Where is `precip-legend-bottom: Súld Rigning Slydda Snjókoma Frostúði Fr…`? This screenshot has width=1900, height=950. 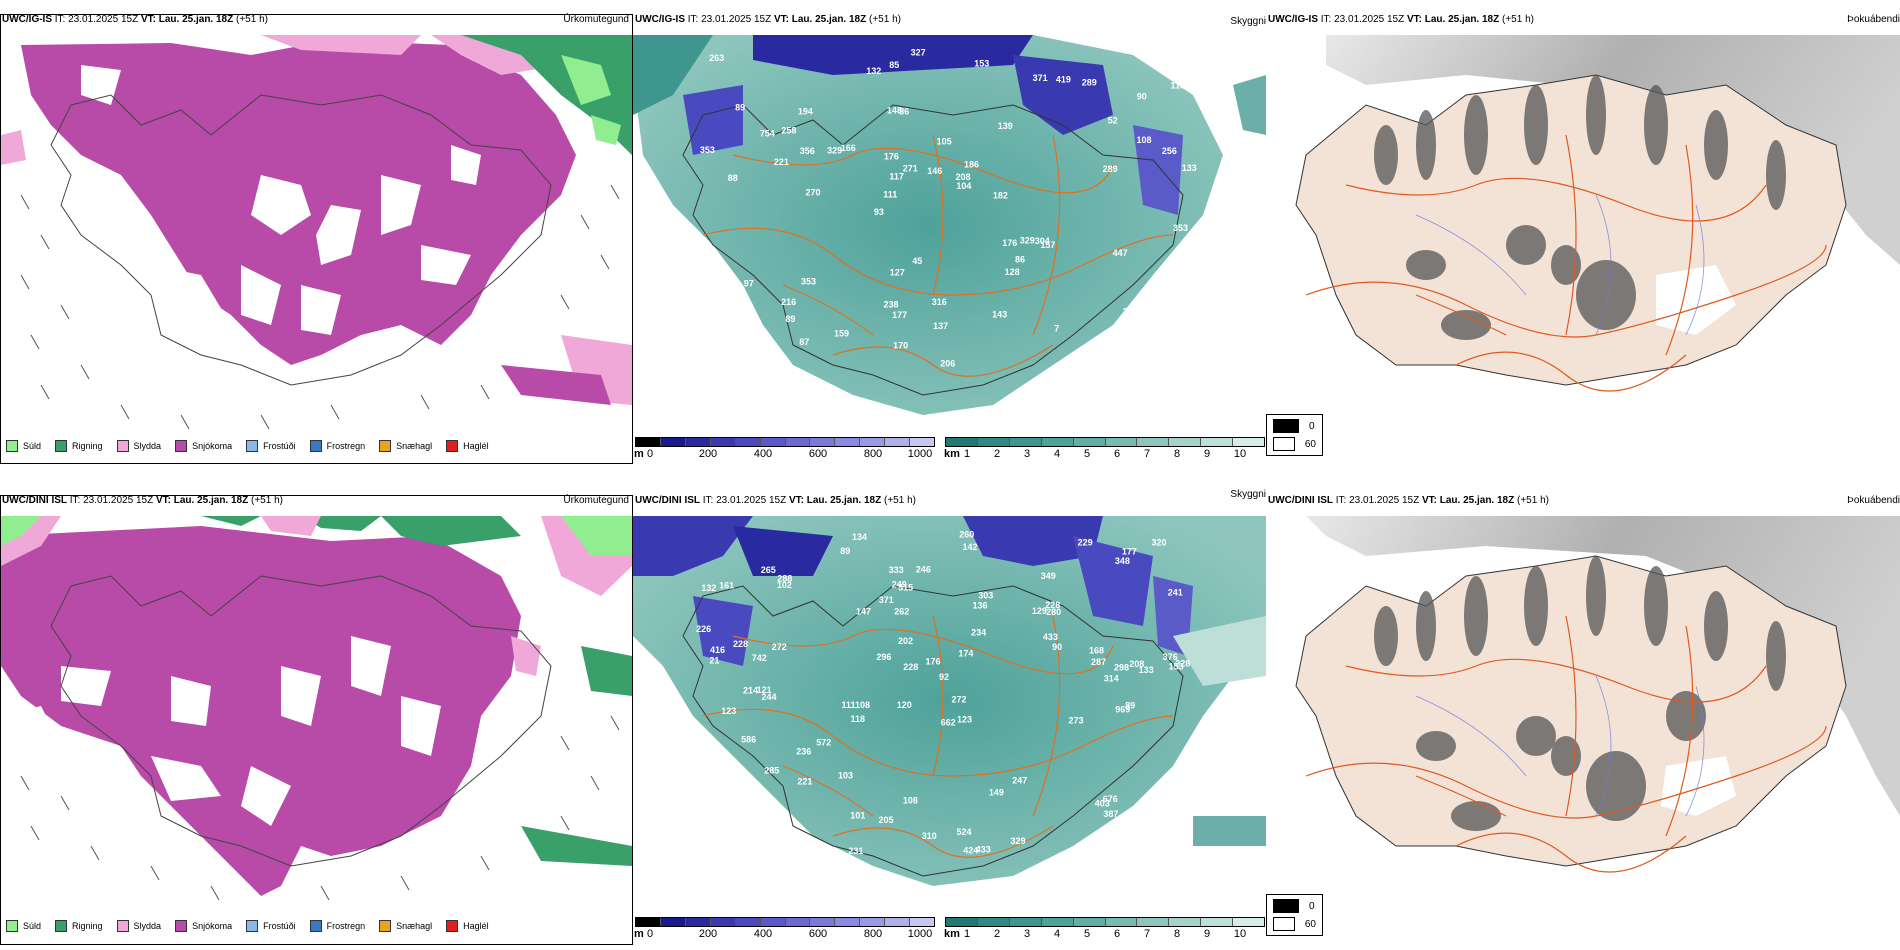 precip-legend-bottom: Súld Rigning Slydda Snjókoma Frostúði Fr… is located at coordinates (247, 926).